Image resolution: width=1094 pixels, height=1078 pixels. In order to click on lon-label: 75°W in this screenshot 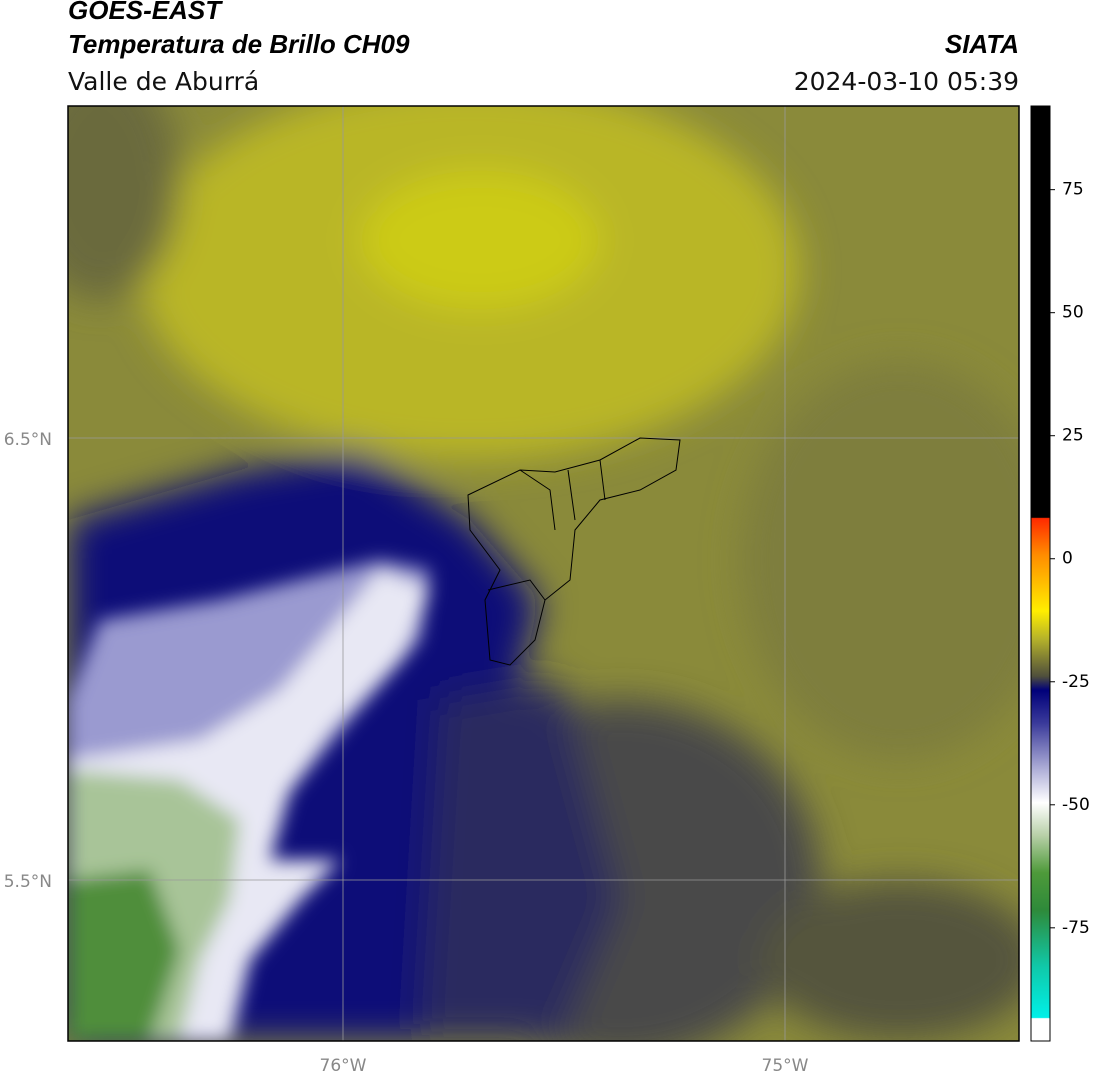, I will do `click(785, 1066)`.